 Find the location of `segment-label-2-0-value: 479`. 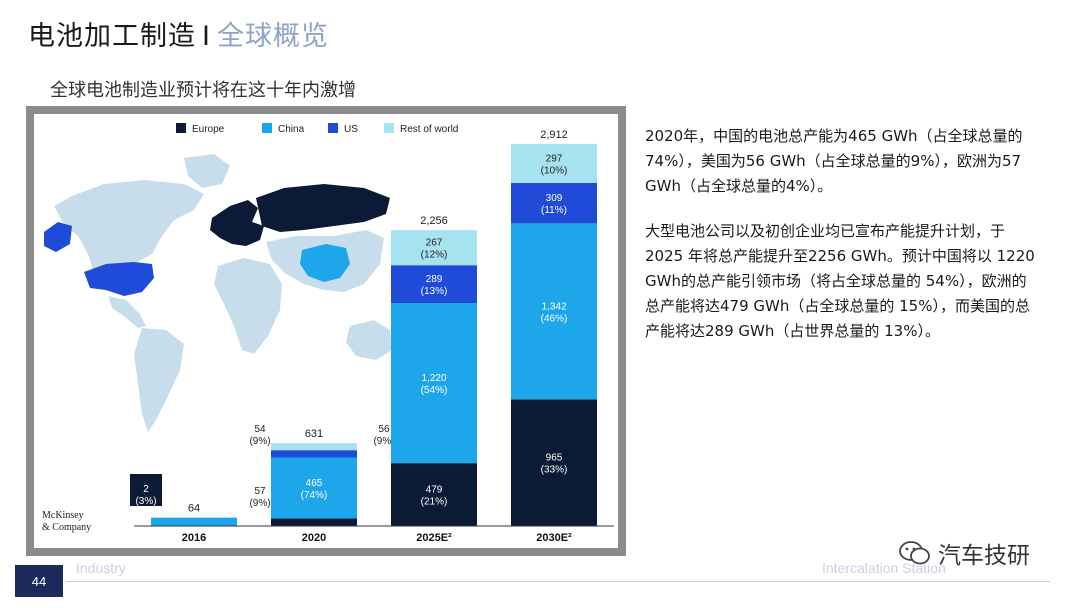

segment-label-2-0-value: 479 is located at coordinates (434, 490).